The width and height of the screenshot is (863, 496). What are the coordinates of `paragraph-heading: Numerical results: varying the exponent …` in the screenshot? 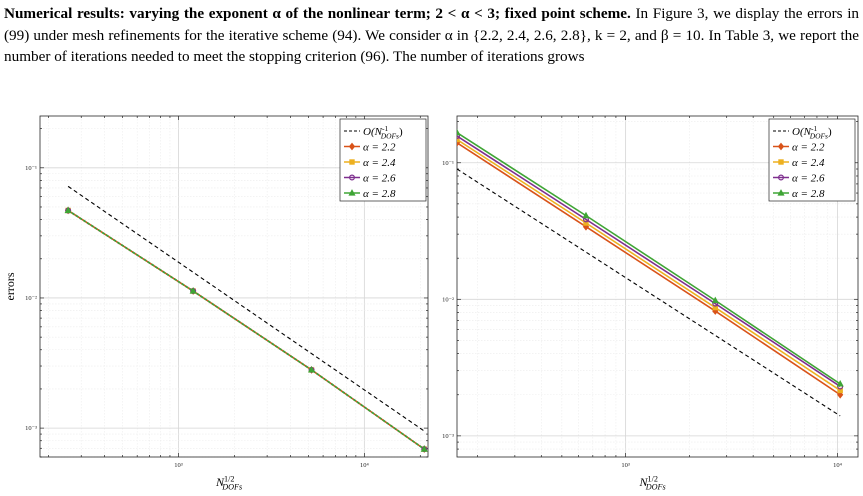 It's located at (317, 13).